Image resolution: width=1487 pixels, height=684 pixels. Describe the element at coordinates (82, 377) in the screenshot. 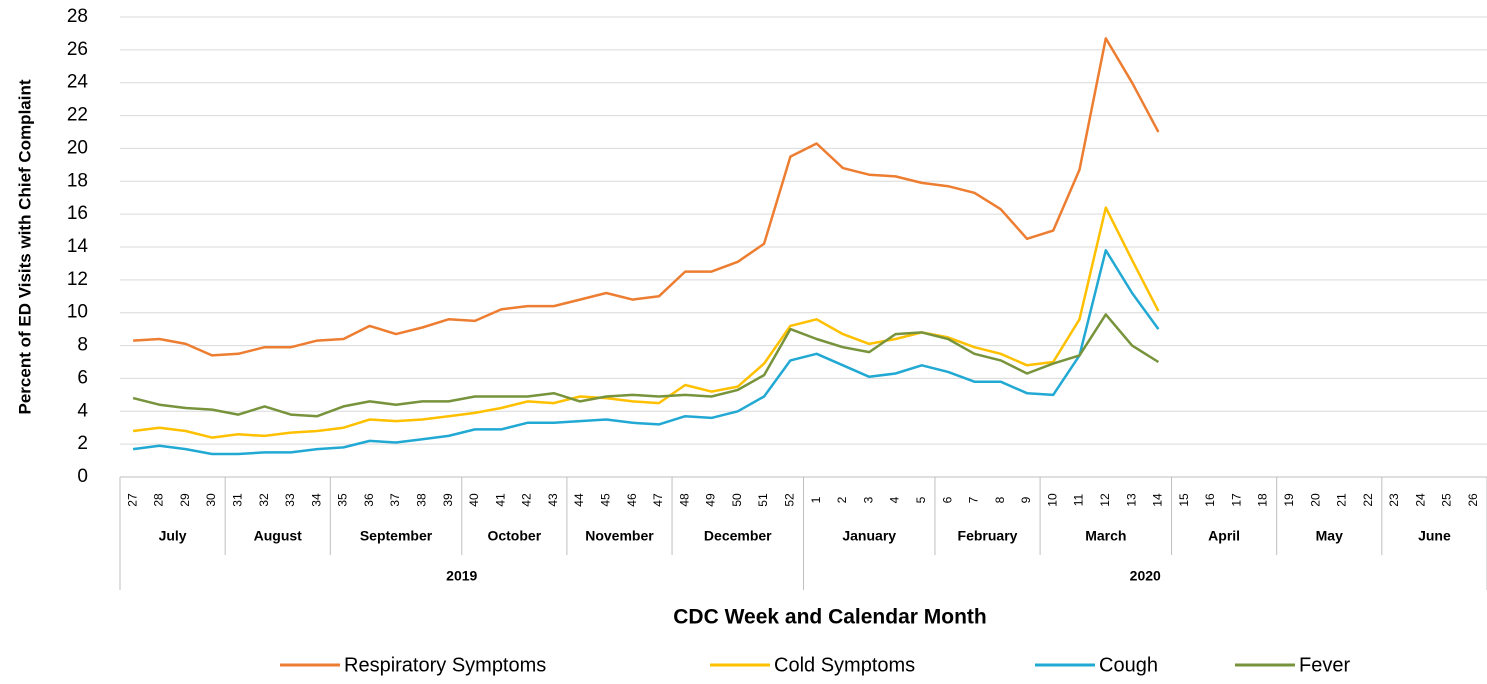

I see `y-tick-label: 6` at that location.